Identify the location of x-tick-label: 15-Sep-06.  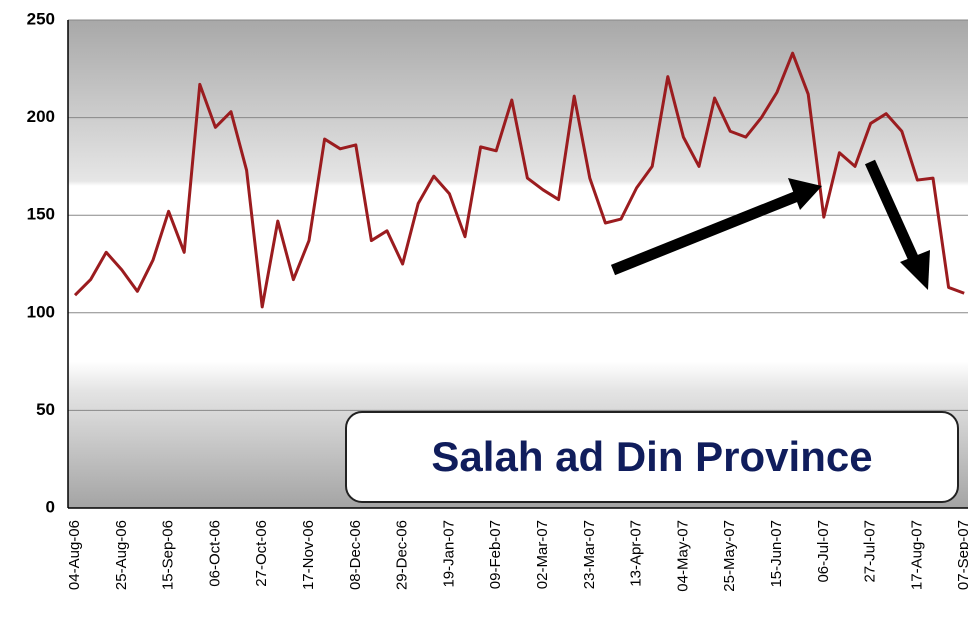
(168, 555).